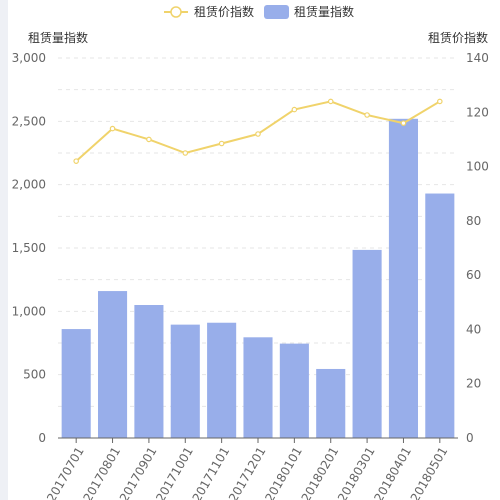 The width and height of the screenshot is (500, 500). Describe the element at coordinates (276, 12) in the screenshot. I see `legend-bar-swatch` at that location.